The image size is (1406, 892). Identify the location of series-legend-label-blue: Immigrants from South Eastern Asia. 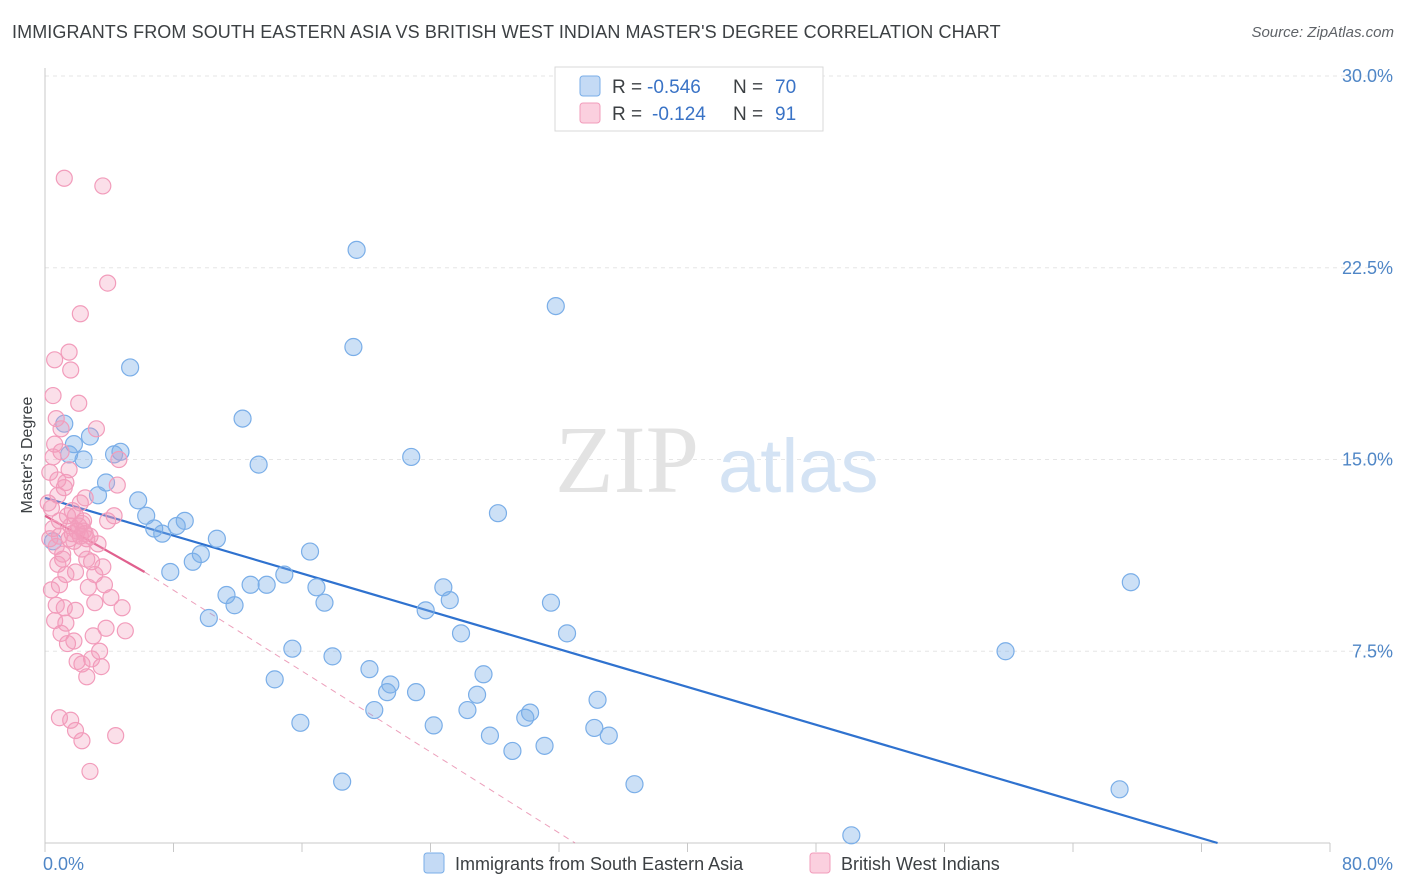
(599, 864).